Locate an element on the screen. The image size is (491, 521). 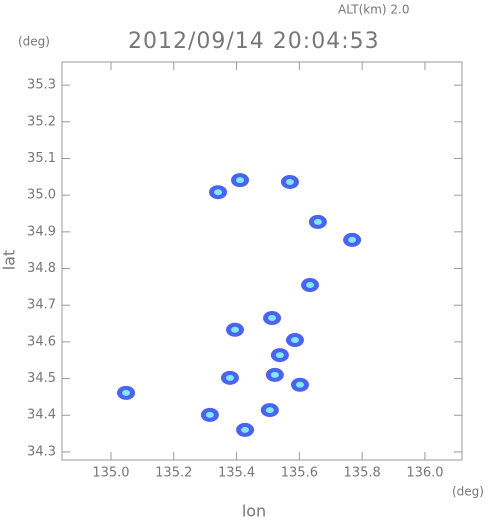
x-unit: (deg) is located at coordinates (468, 492).